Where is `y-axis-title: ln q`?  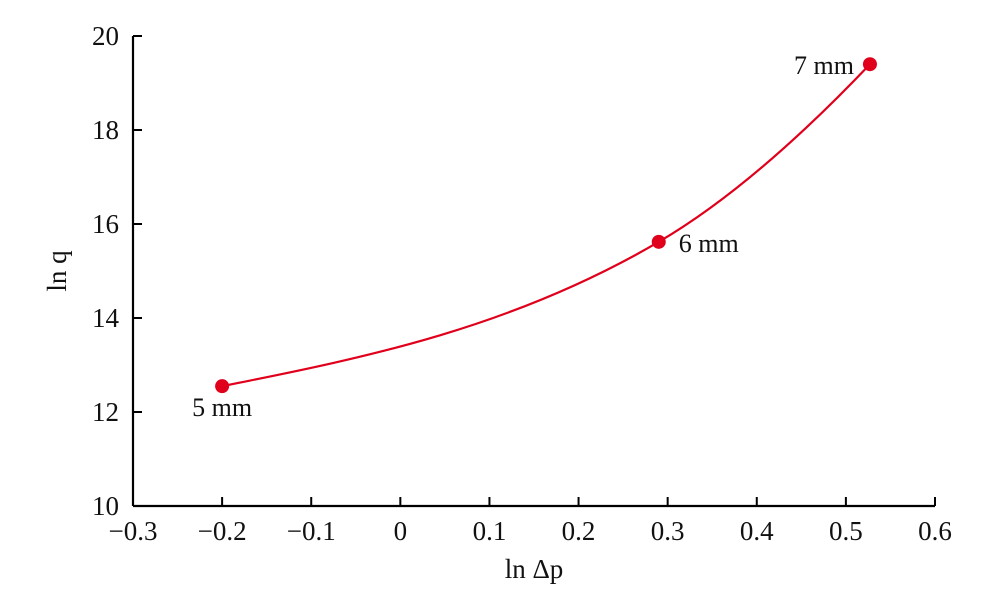 y-axis-title: ln q is located at coordinates (57, 271).